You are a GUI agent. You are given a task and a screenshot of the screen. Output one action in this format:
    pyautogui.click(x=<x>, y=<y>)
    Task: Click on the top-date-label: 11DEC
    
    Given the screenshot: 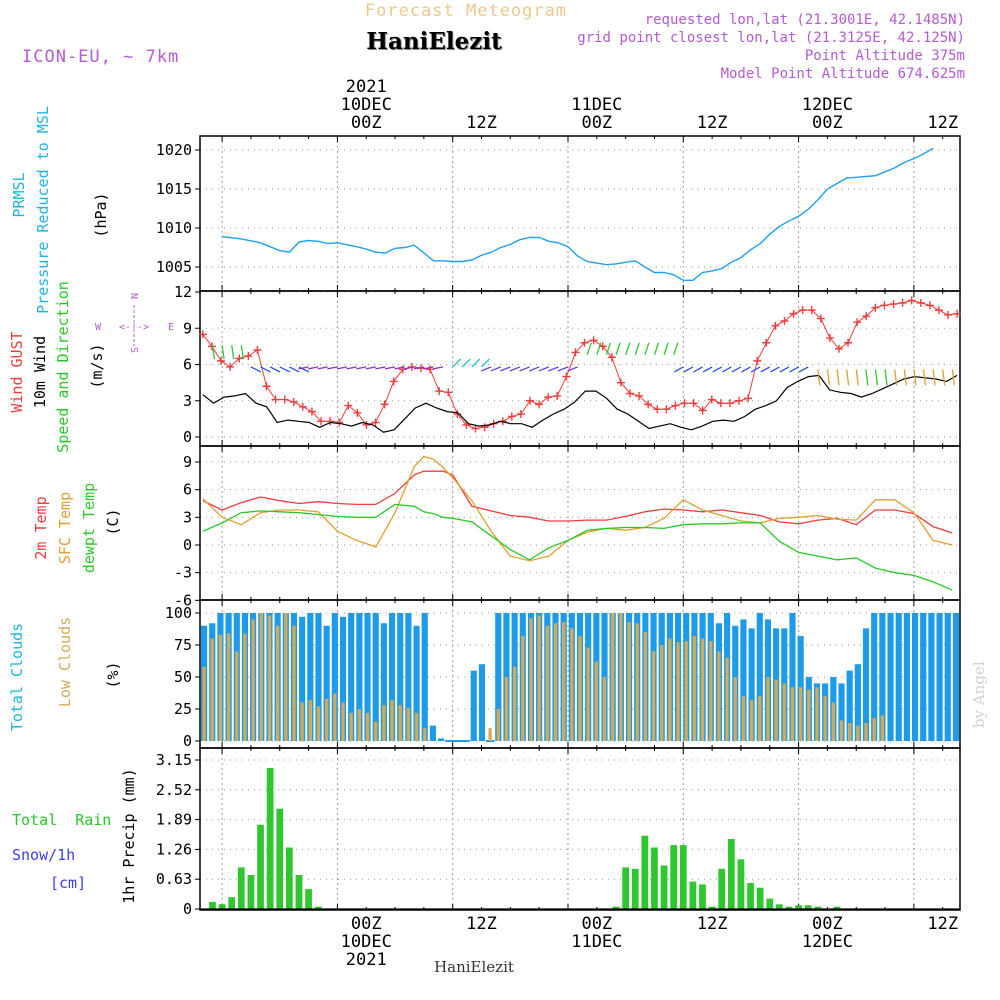 What is the action you would take?
    pyautogui.click(x=596, y=105)
    